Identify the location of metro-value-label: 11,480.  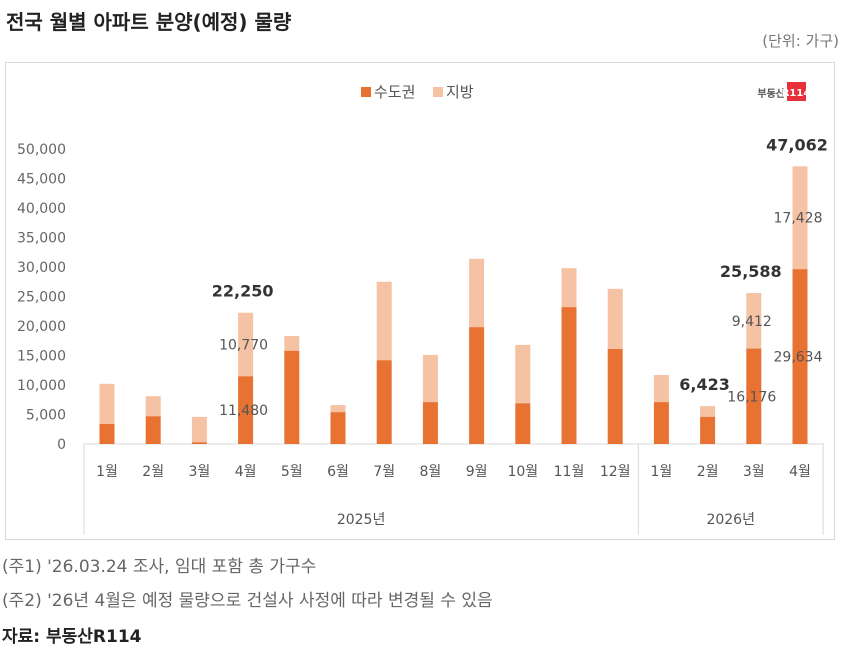
(243, 411).